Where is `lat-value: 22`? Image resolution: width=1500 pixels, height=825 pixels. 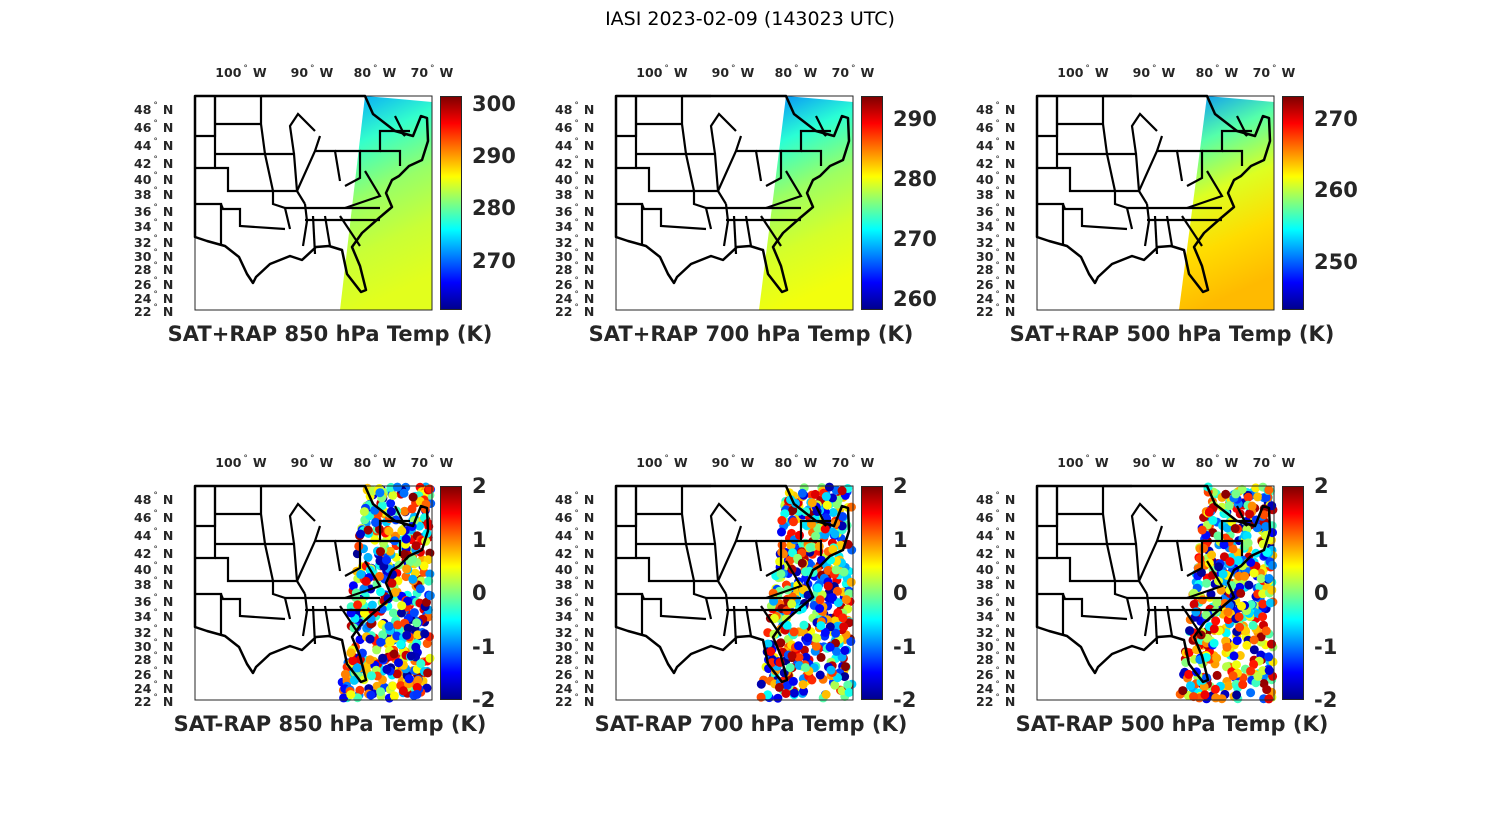 lat-value: 22 is located at coordinates (564, 701).